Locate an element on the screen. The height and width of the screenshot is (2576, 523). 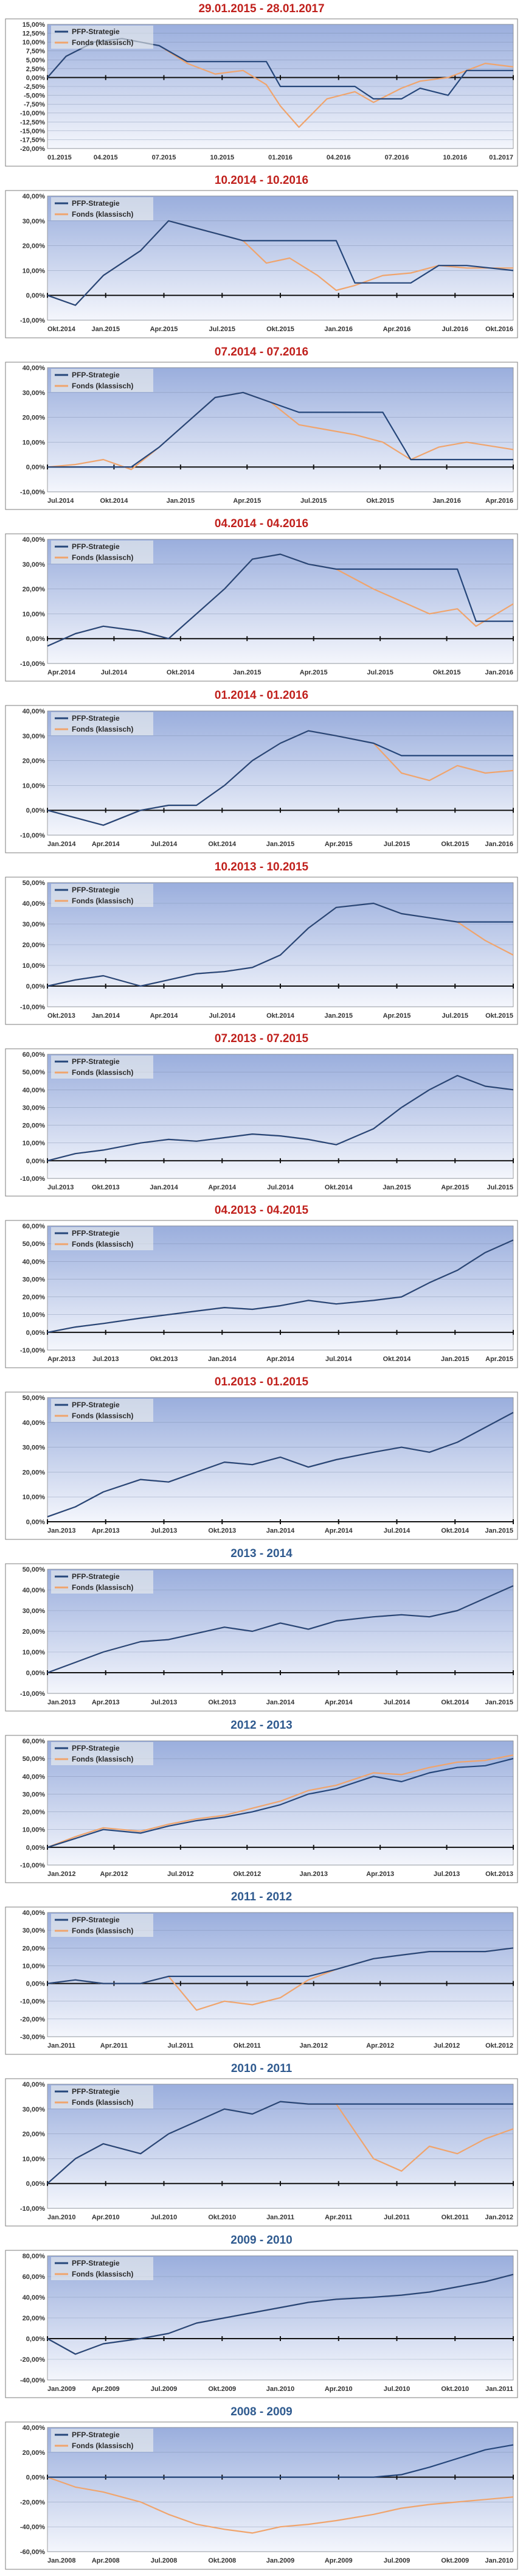
y-tick-label: 2,50% is located at coordinates (36, 69).